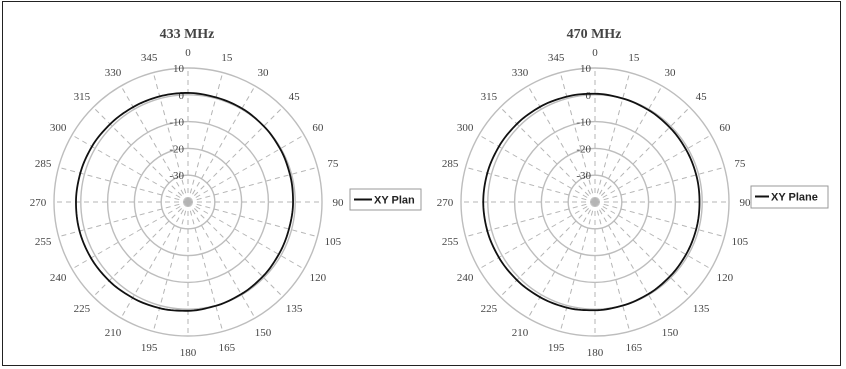 The image size is (846, 369). What do you see at coordinates (725, 128) in the screenshot?
I see `angle-tick-label: 60` at bounding box center [725, 128].